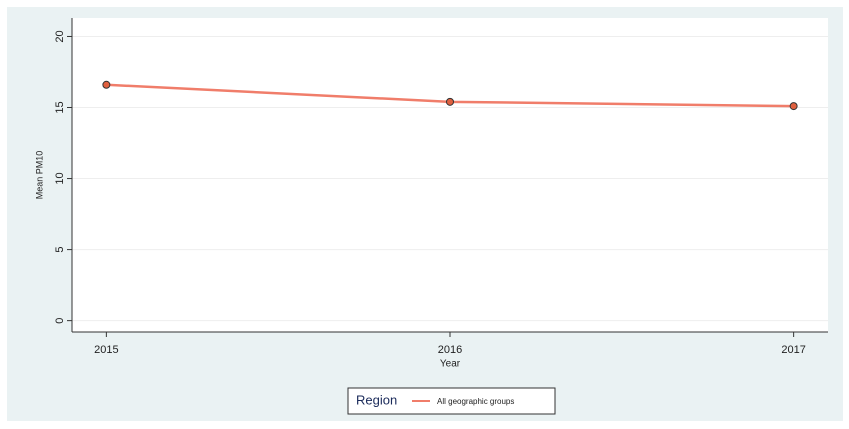  What do you see at coordinates (60, 36) in the screenshot?
I see `y-tick-label: 20` at bounding box center [60, 36].